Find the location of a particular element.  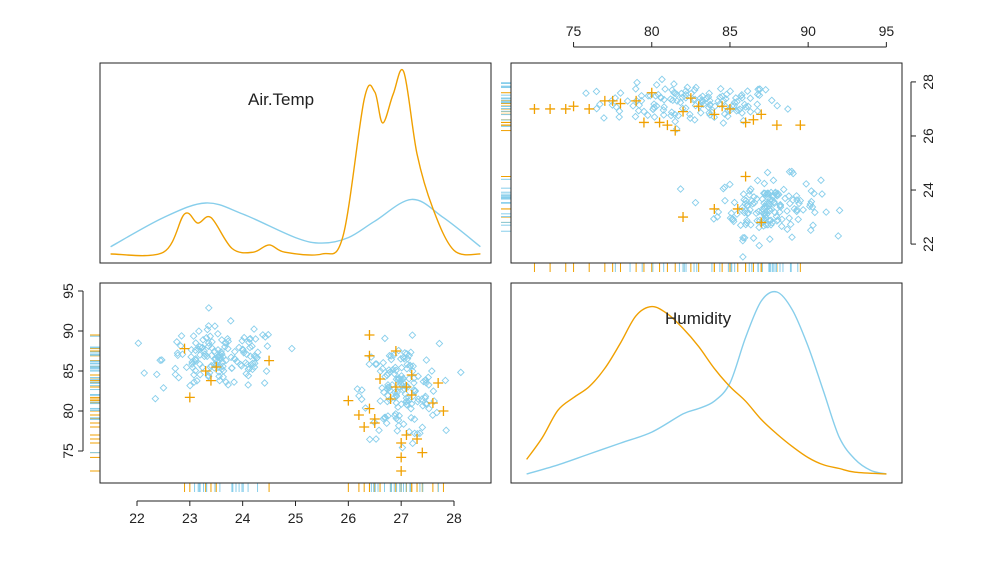

x-tick-label: 95 is located at coordinates (887, 31).